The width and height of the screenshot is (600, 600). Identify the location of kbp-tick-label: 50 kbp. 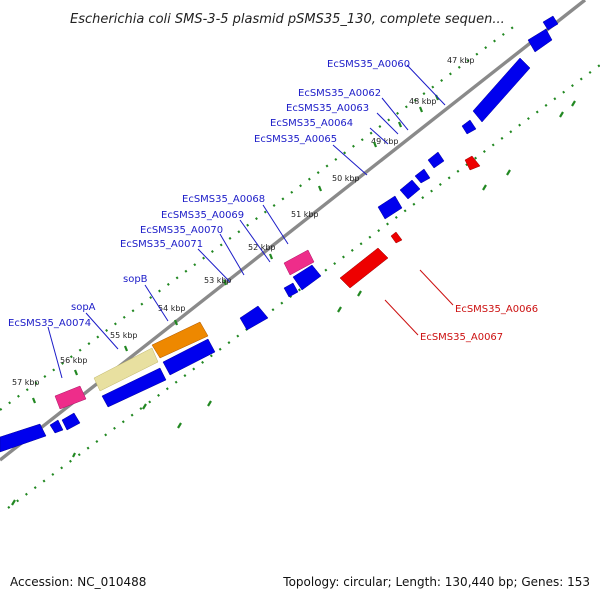
(346, 178).